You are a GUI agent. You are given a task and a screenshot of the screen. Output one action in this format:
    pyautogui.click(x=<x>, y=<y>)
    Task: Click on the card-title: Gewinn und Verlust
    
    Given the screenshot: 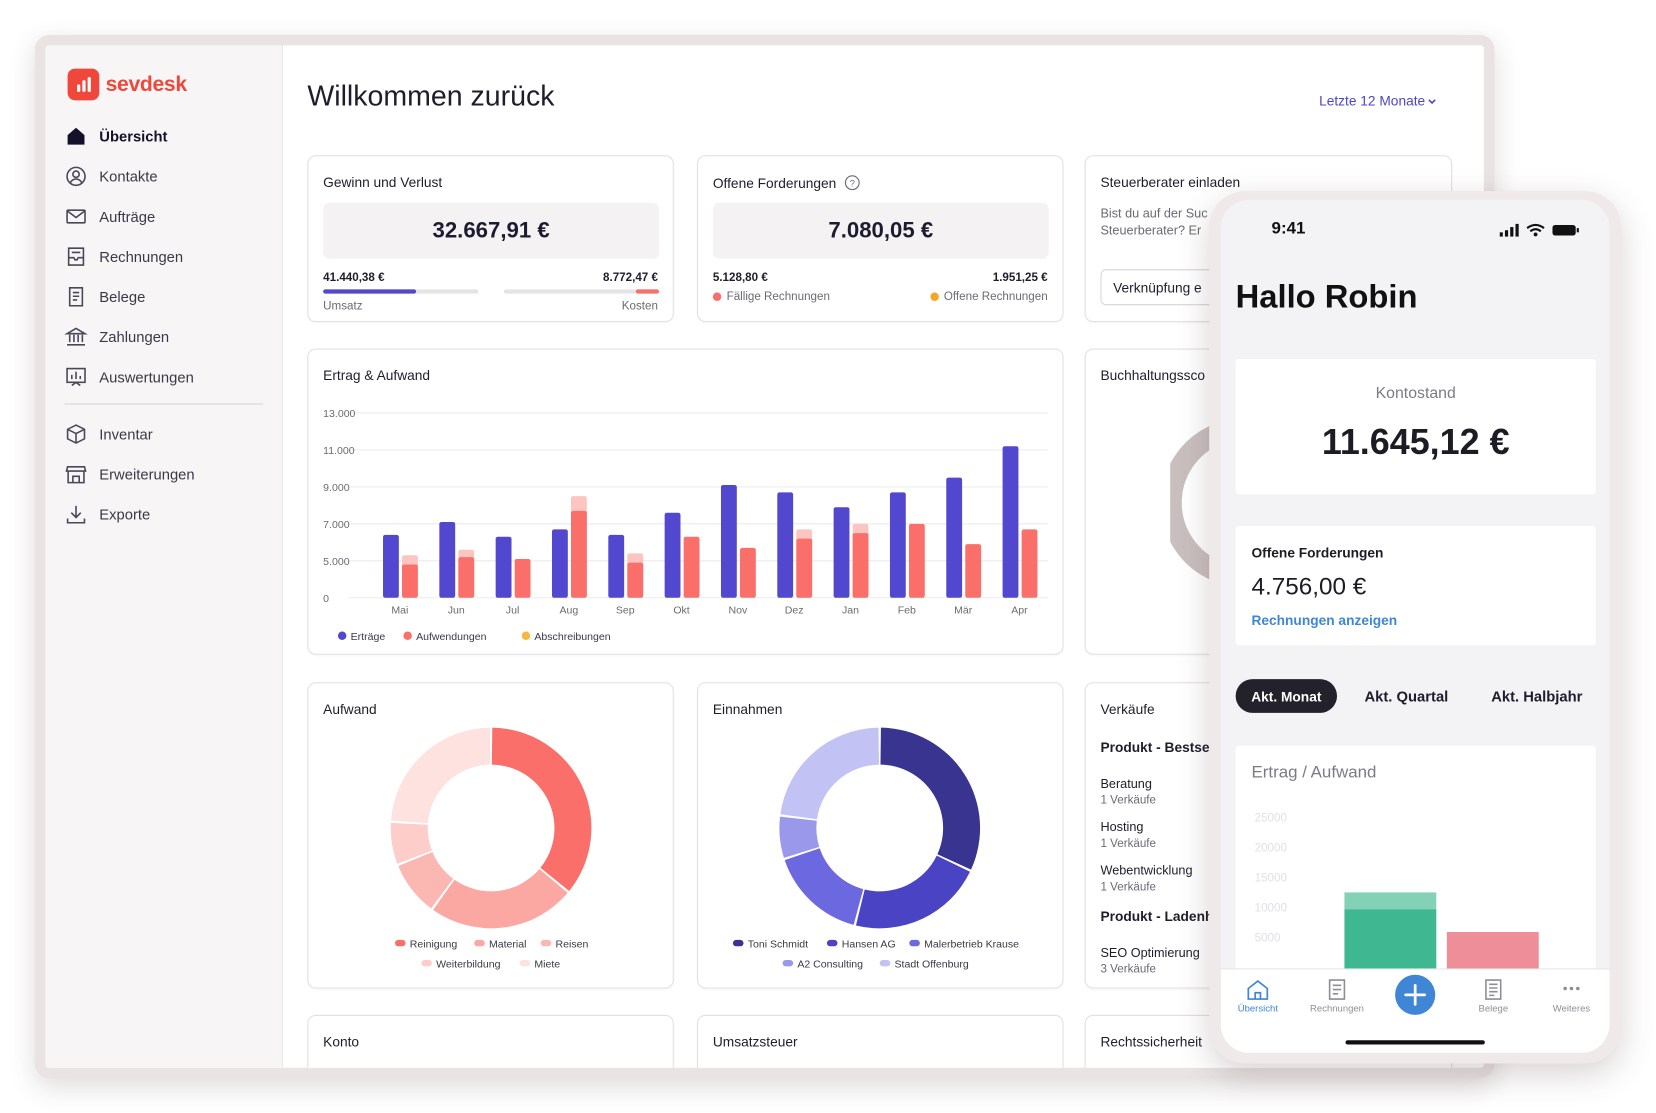 What is the action you would take?
    pyautogui.click(x=383, y=182)
    